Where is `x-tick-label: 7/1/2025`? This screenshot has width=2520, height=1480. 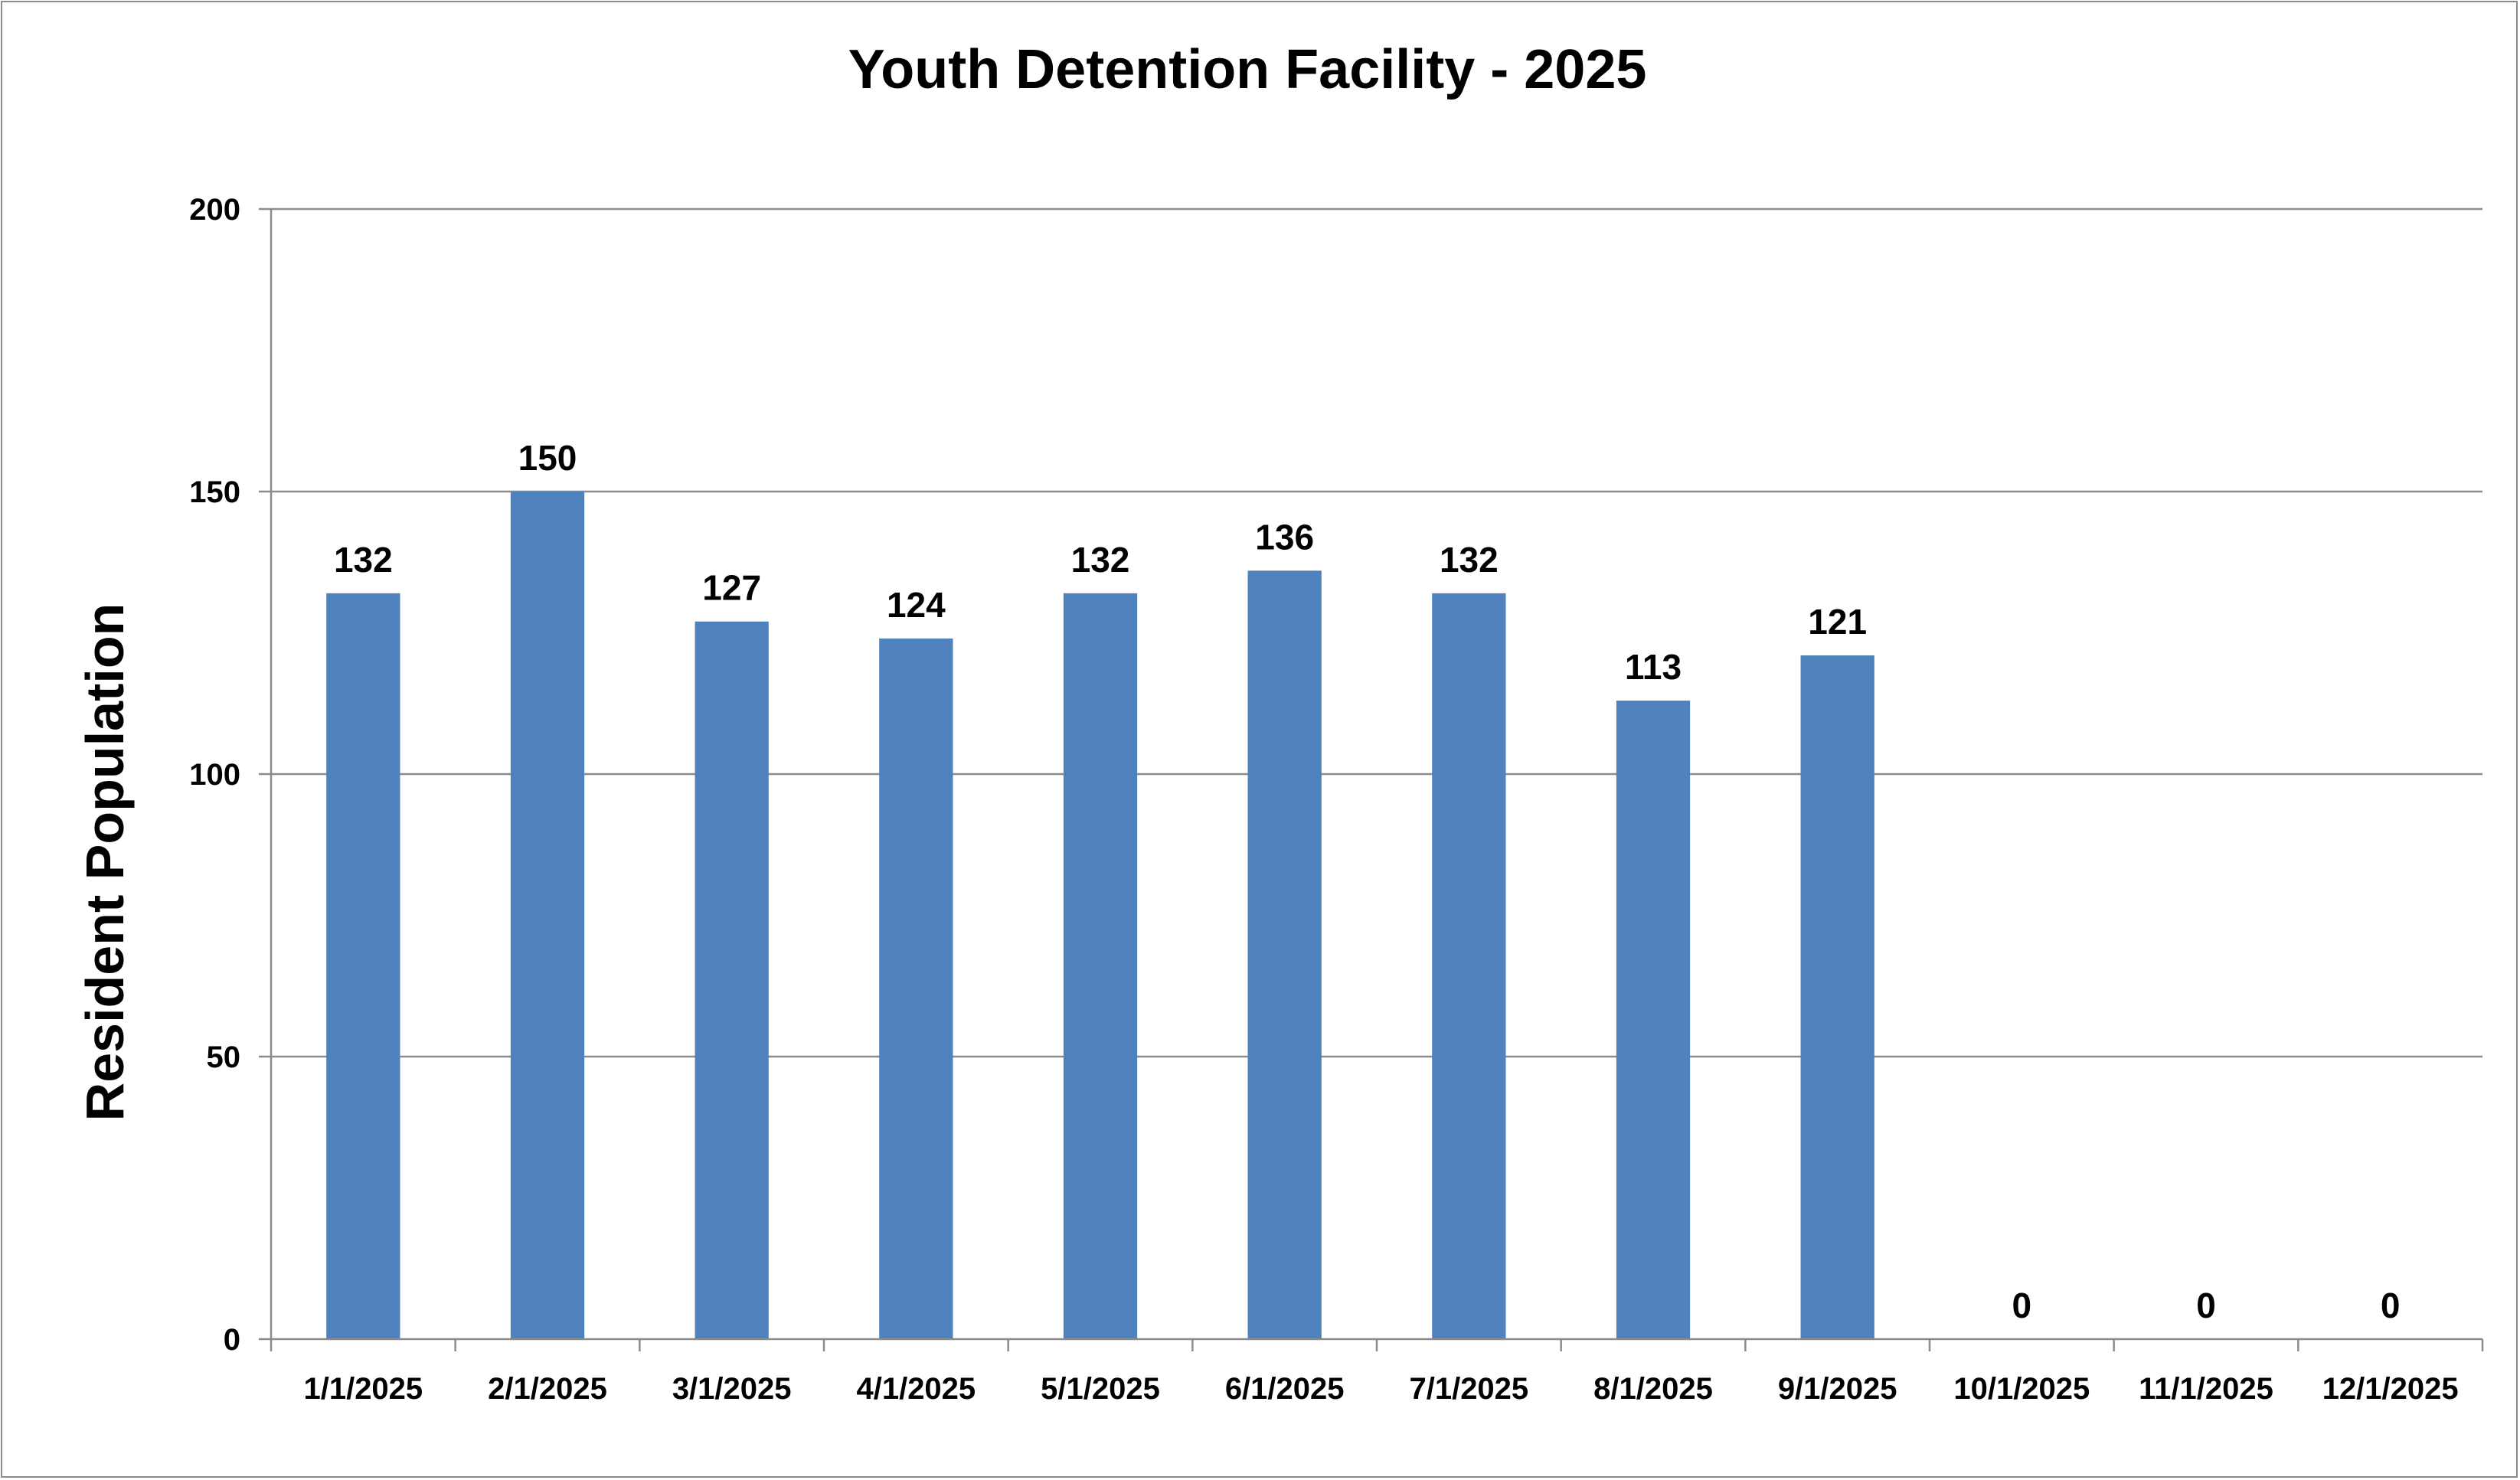 x-tick-label: 7/1/2025 is located at coordinates (1468, 1389).